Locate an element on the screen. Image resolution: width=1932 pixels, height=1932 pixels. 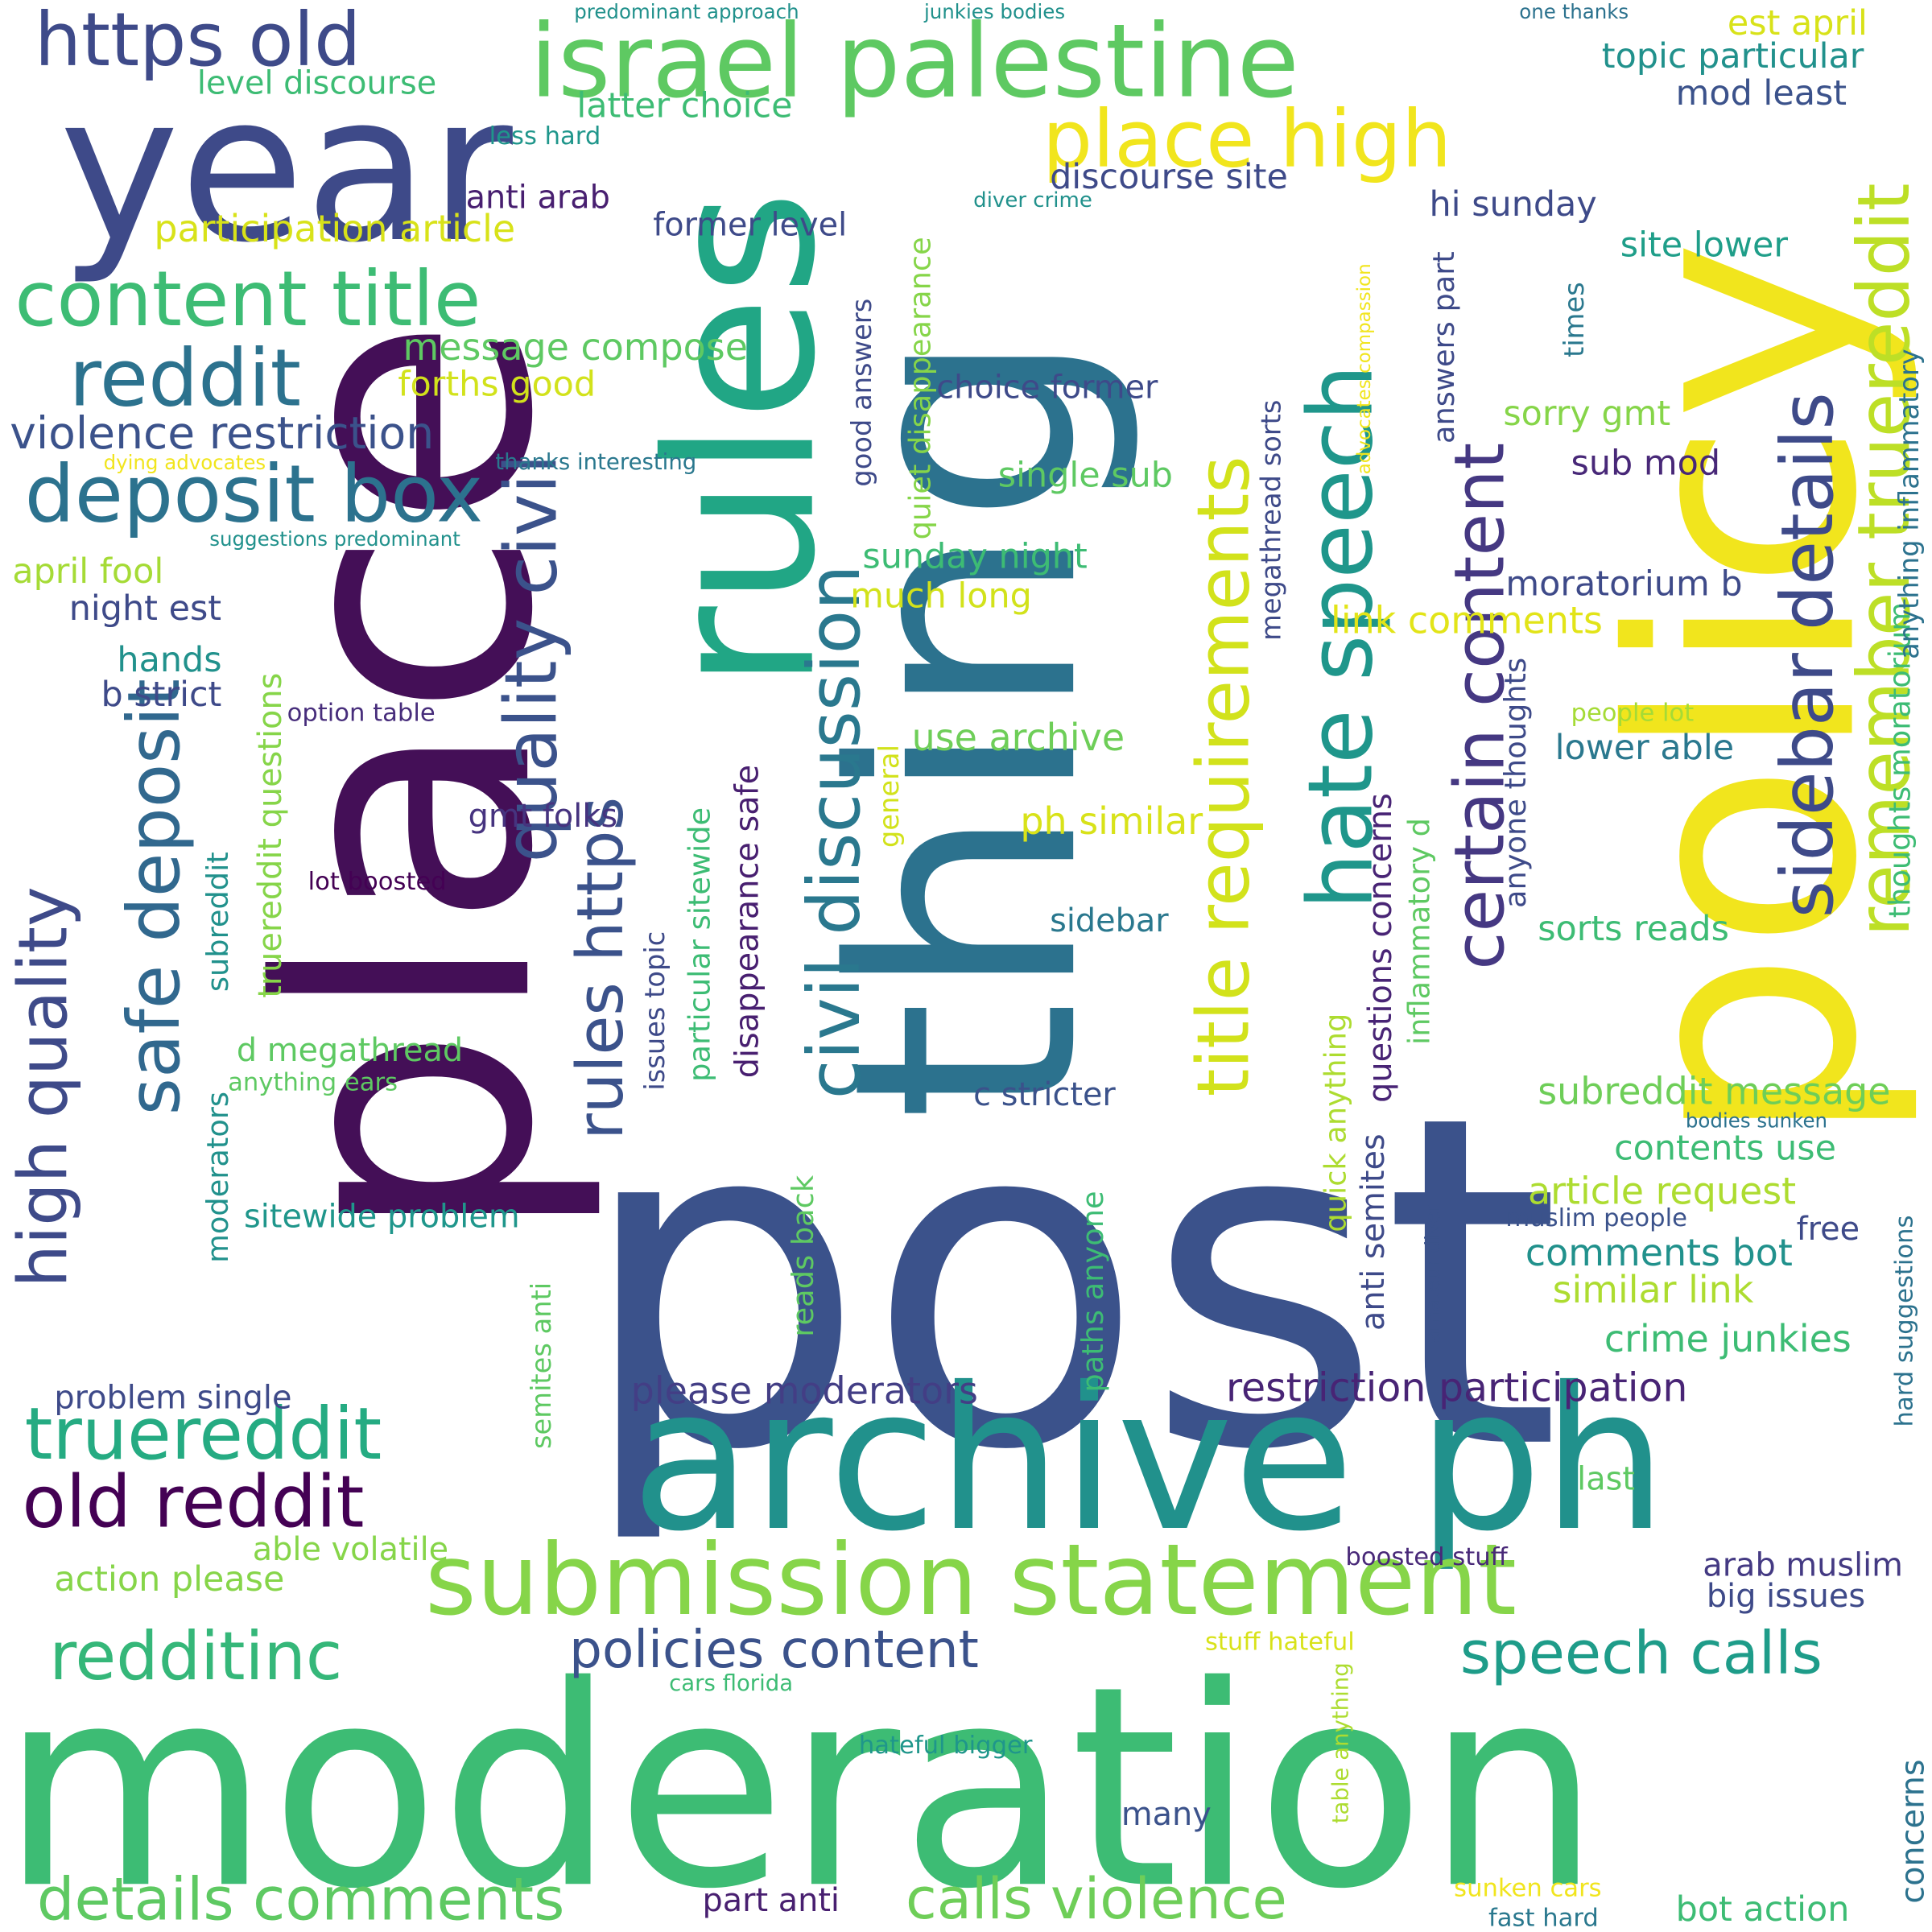
word-anything-inflammatory: anything inflammatory is located at coordinates (1910, 504).